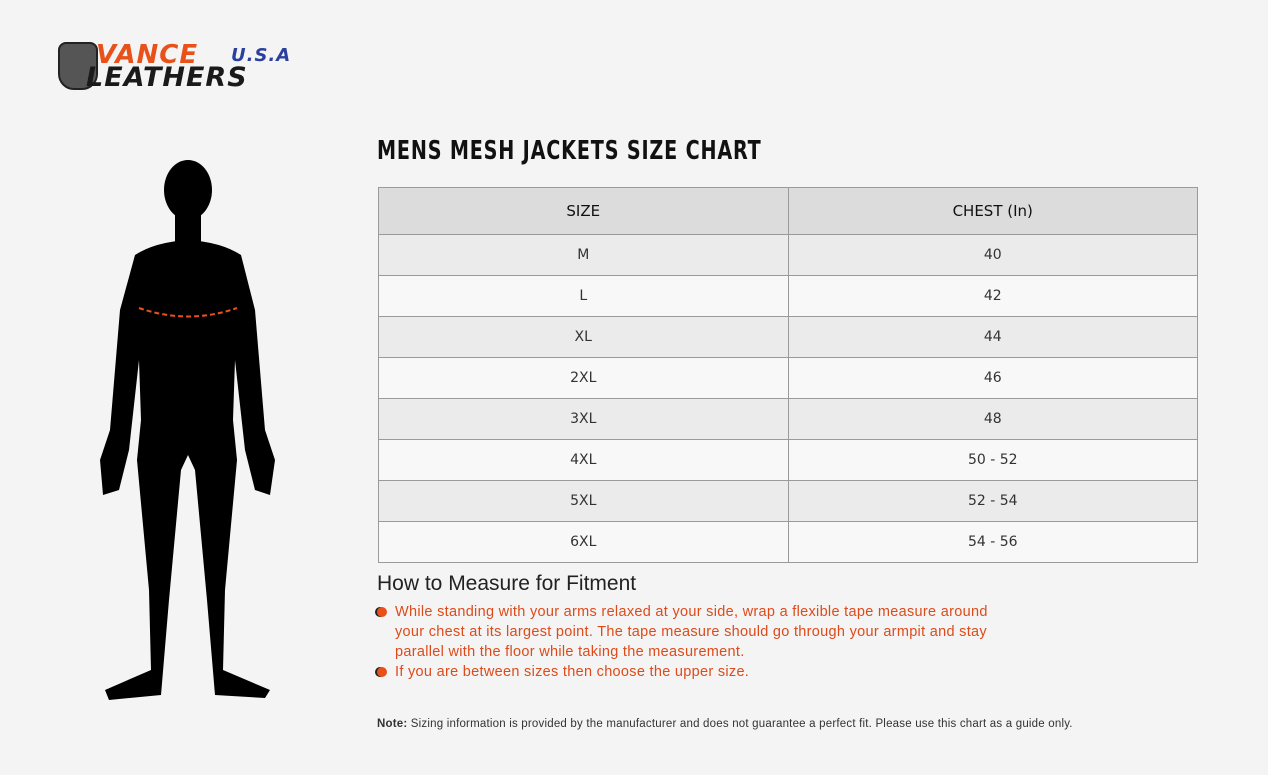  What do you see at coordinates (992, 255) in the screenshot?
I see `chest-cell: 40` at bounding box center [992, 255].